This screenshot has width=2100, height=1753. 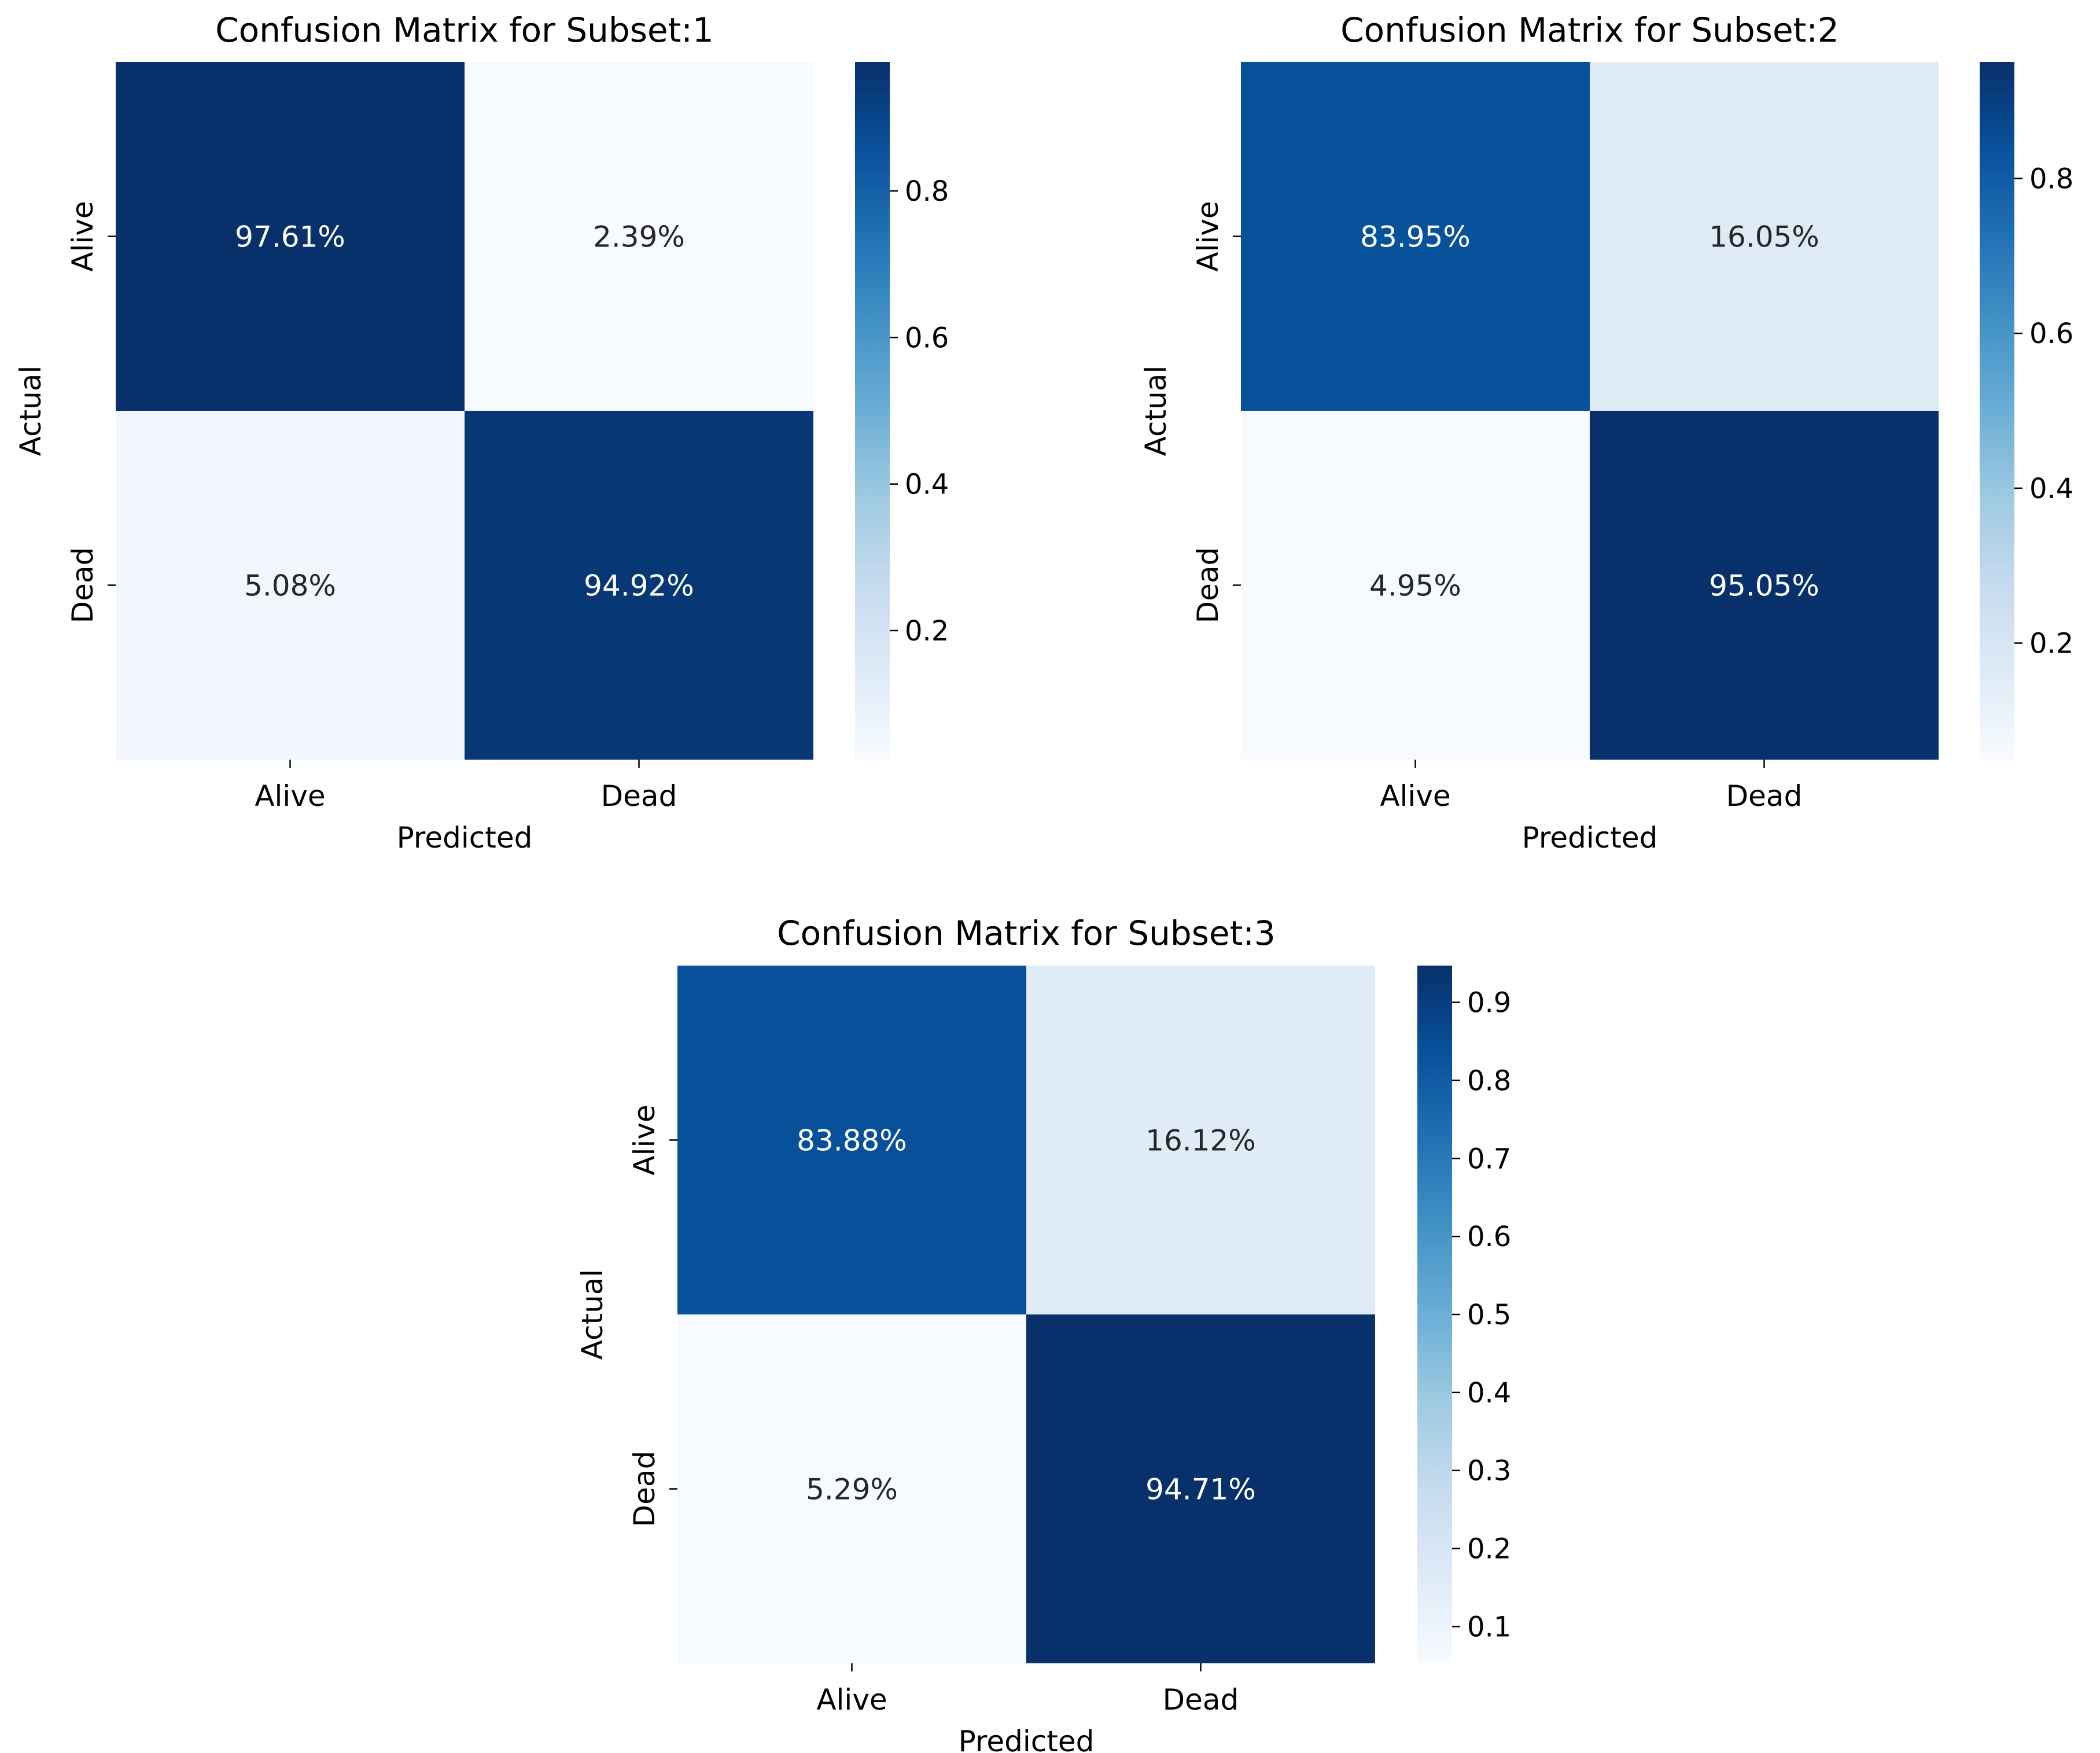 I want to click on cell-value-label: 5.08%, so click(x=290, y=586).